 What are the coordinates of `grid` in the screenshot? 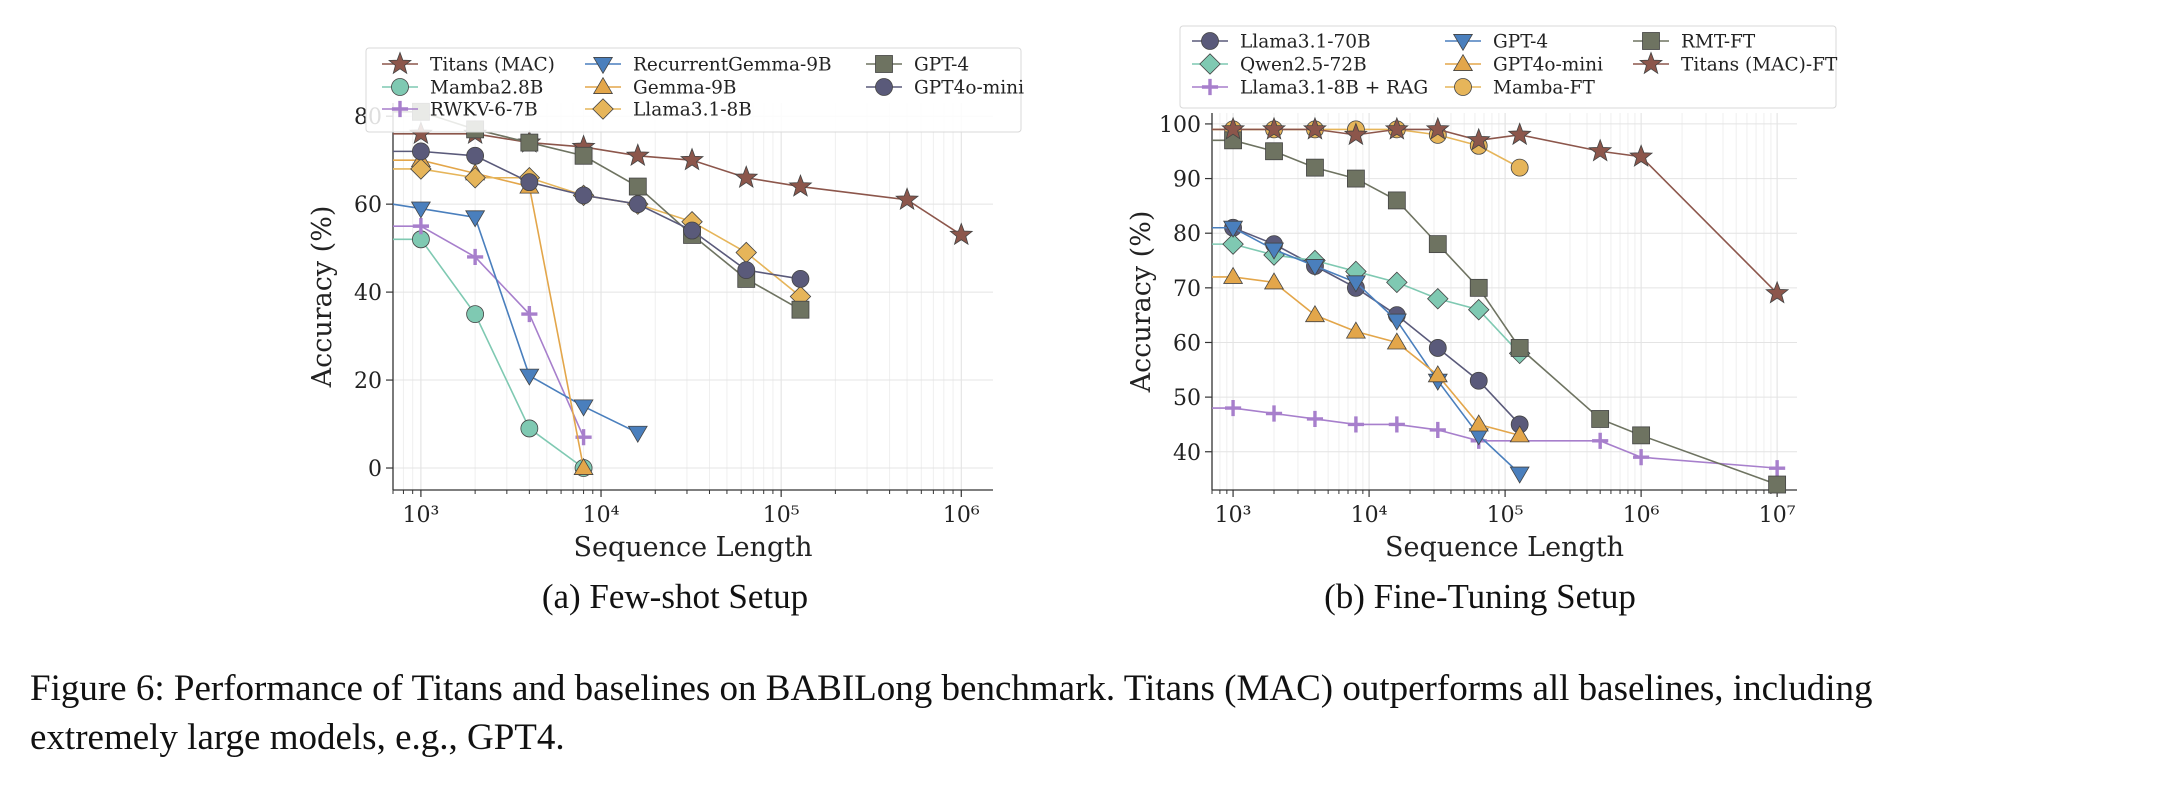 It's located at (1504, 301).